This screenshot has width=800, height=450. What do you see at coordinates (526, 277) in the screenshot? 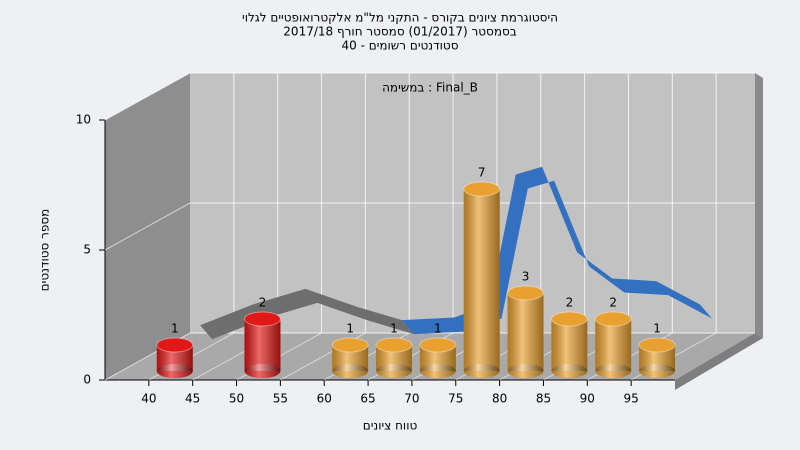
I see `data-label: 3` at bounding box center [526, 277].